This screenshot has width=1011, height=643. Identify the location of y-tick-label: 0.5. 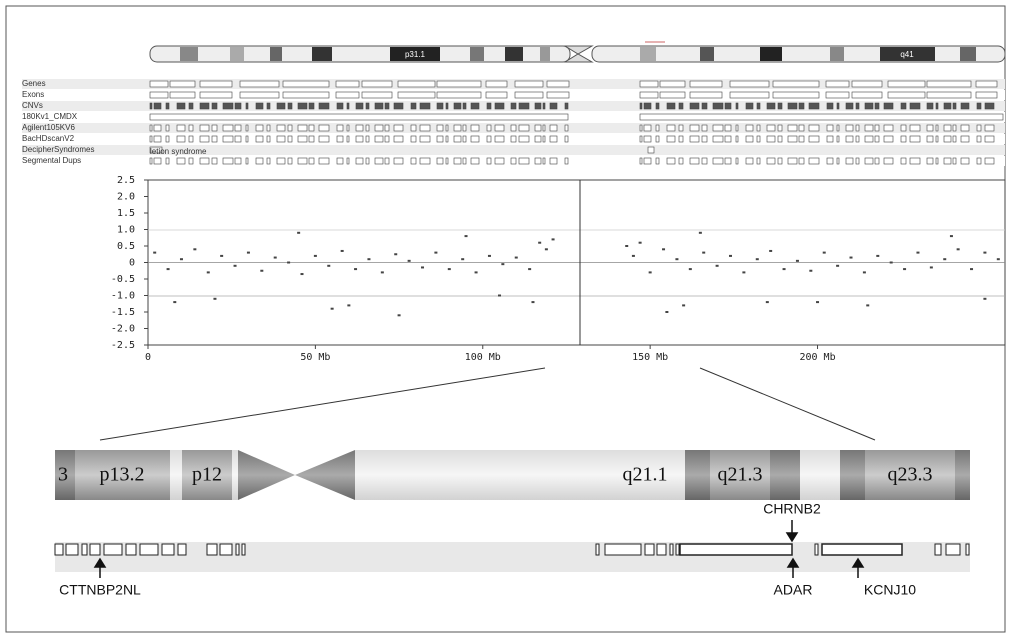
(126, 246).